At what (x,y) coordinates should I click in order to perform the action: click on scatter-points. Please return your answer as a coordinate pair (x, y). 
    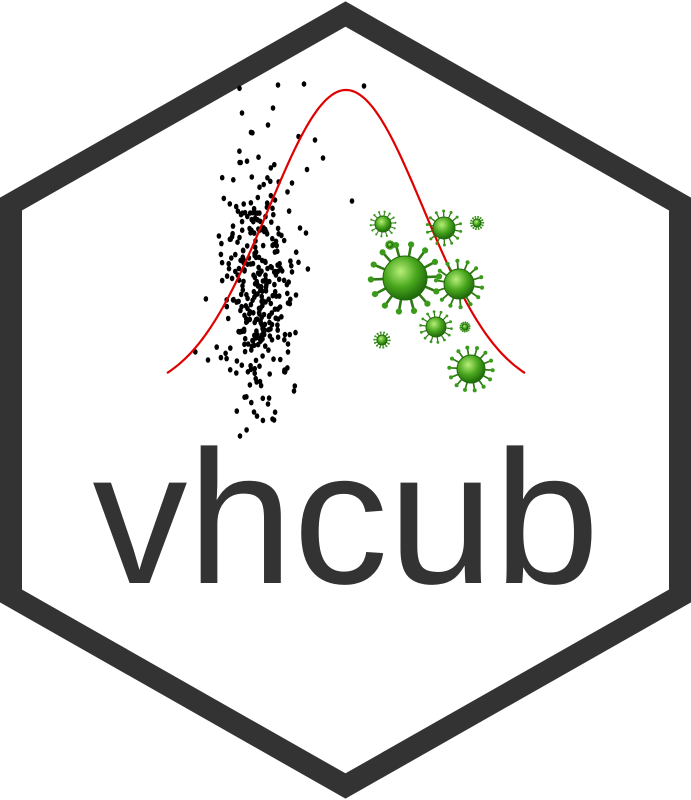
    Looking at the image, I should click on (280, 260).